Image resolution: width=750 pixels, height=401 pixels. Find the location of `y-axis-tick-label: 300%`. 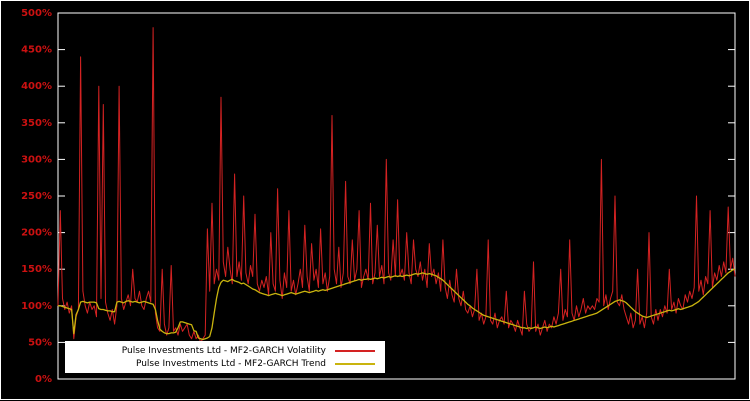

y-axis-tick-label: 300% is located at coordinates (36, 159).